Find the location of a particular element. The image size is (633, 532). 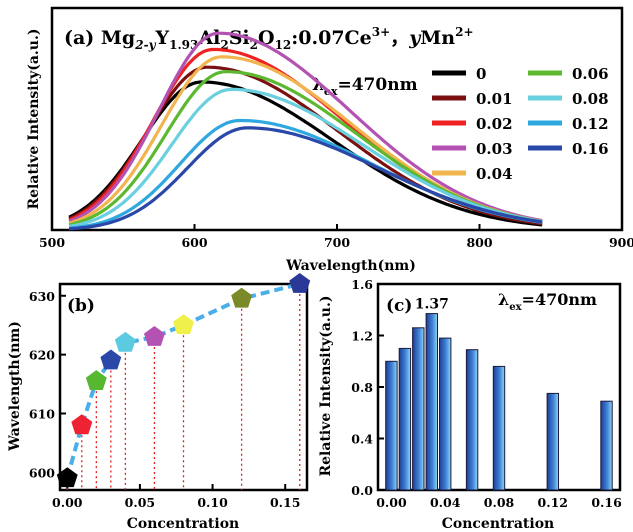

panel-a-title: (a) Mg2-yY1.93Al2Si2O12:0.07Ce3+，yMn2+ is located at coordinates (269, 38).